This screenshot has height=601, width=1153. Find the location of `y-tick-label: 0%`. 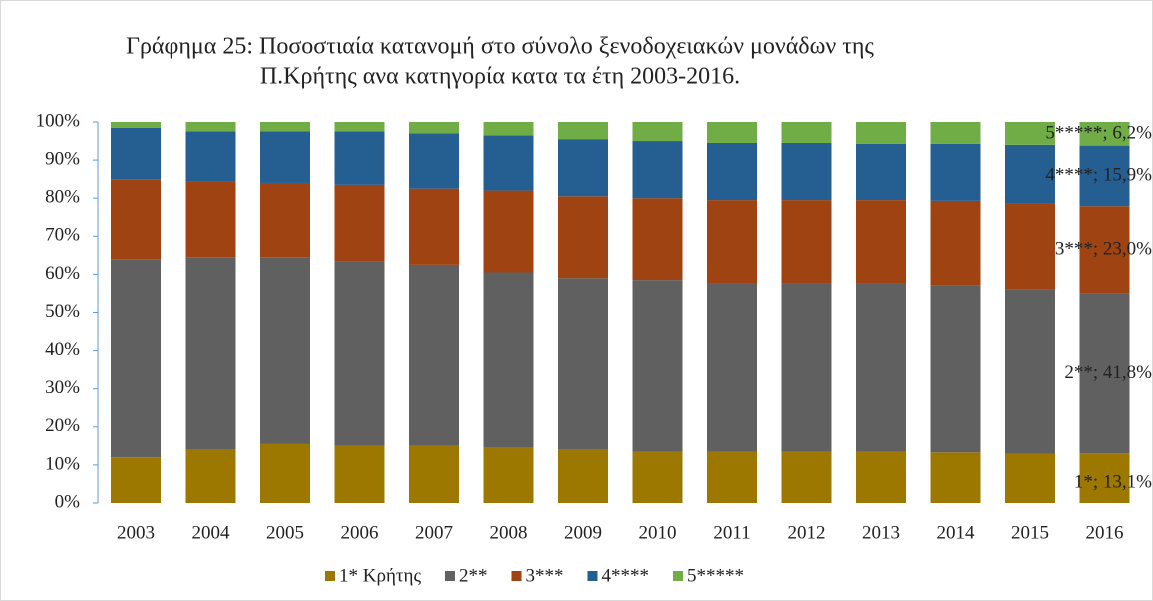

y-tick-label: 0% is located at coordinates (68, 501).